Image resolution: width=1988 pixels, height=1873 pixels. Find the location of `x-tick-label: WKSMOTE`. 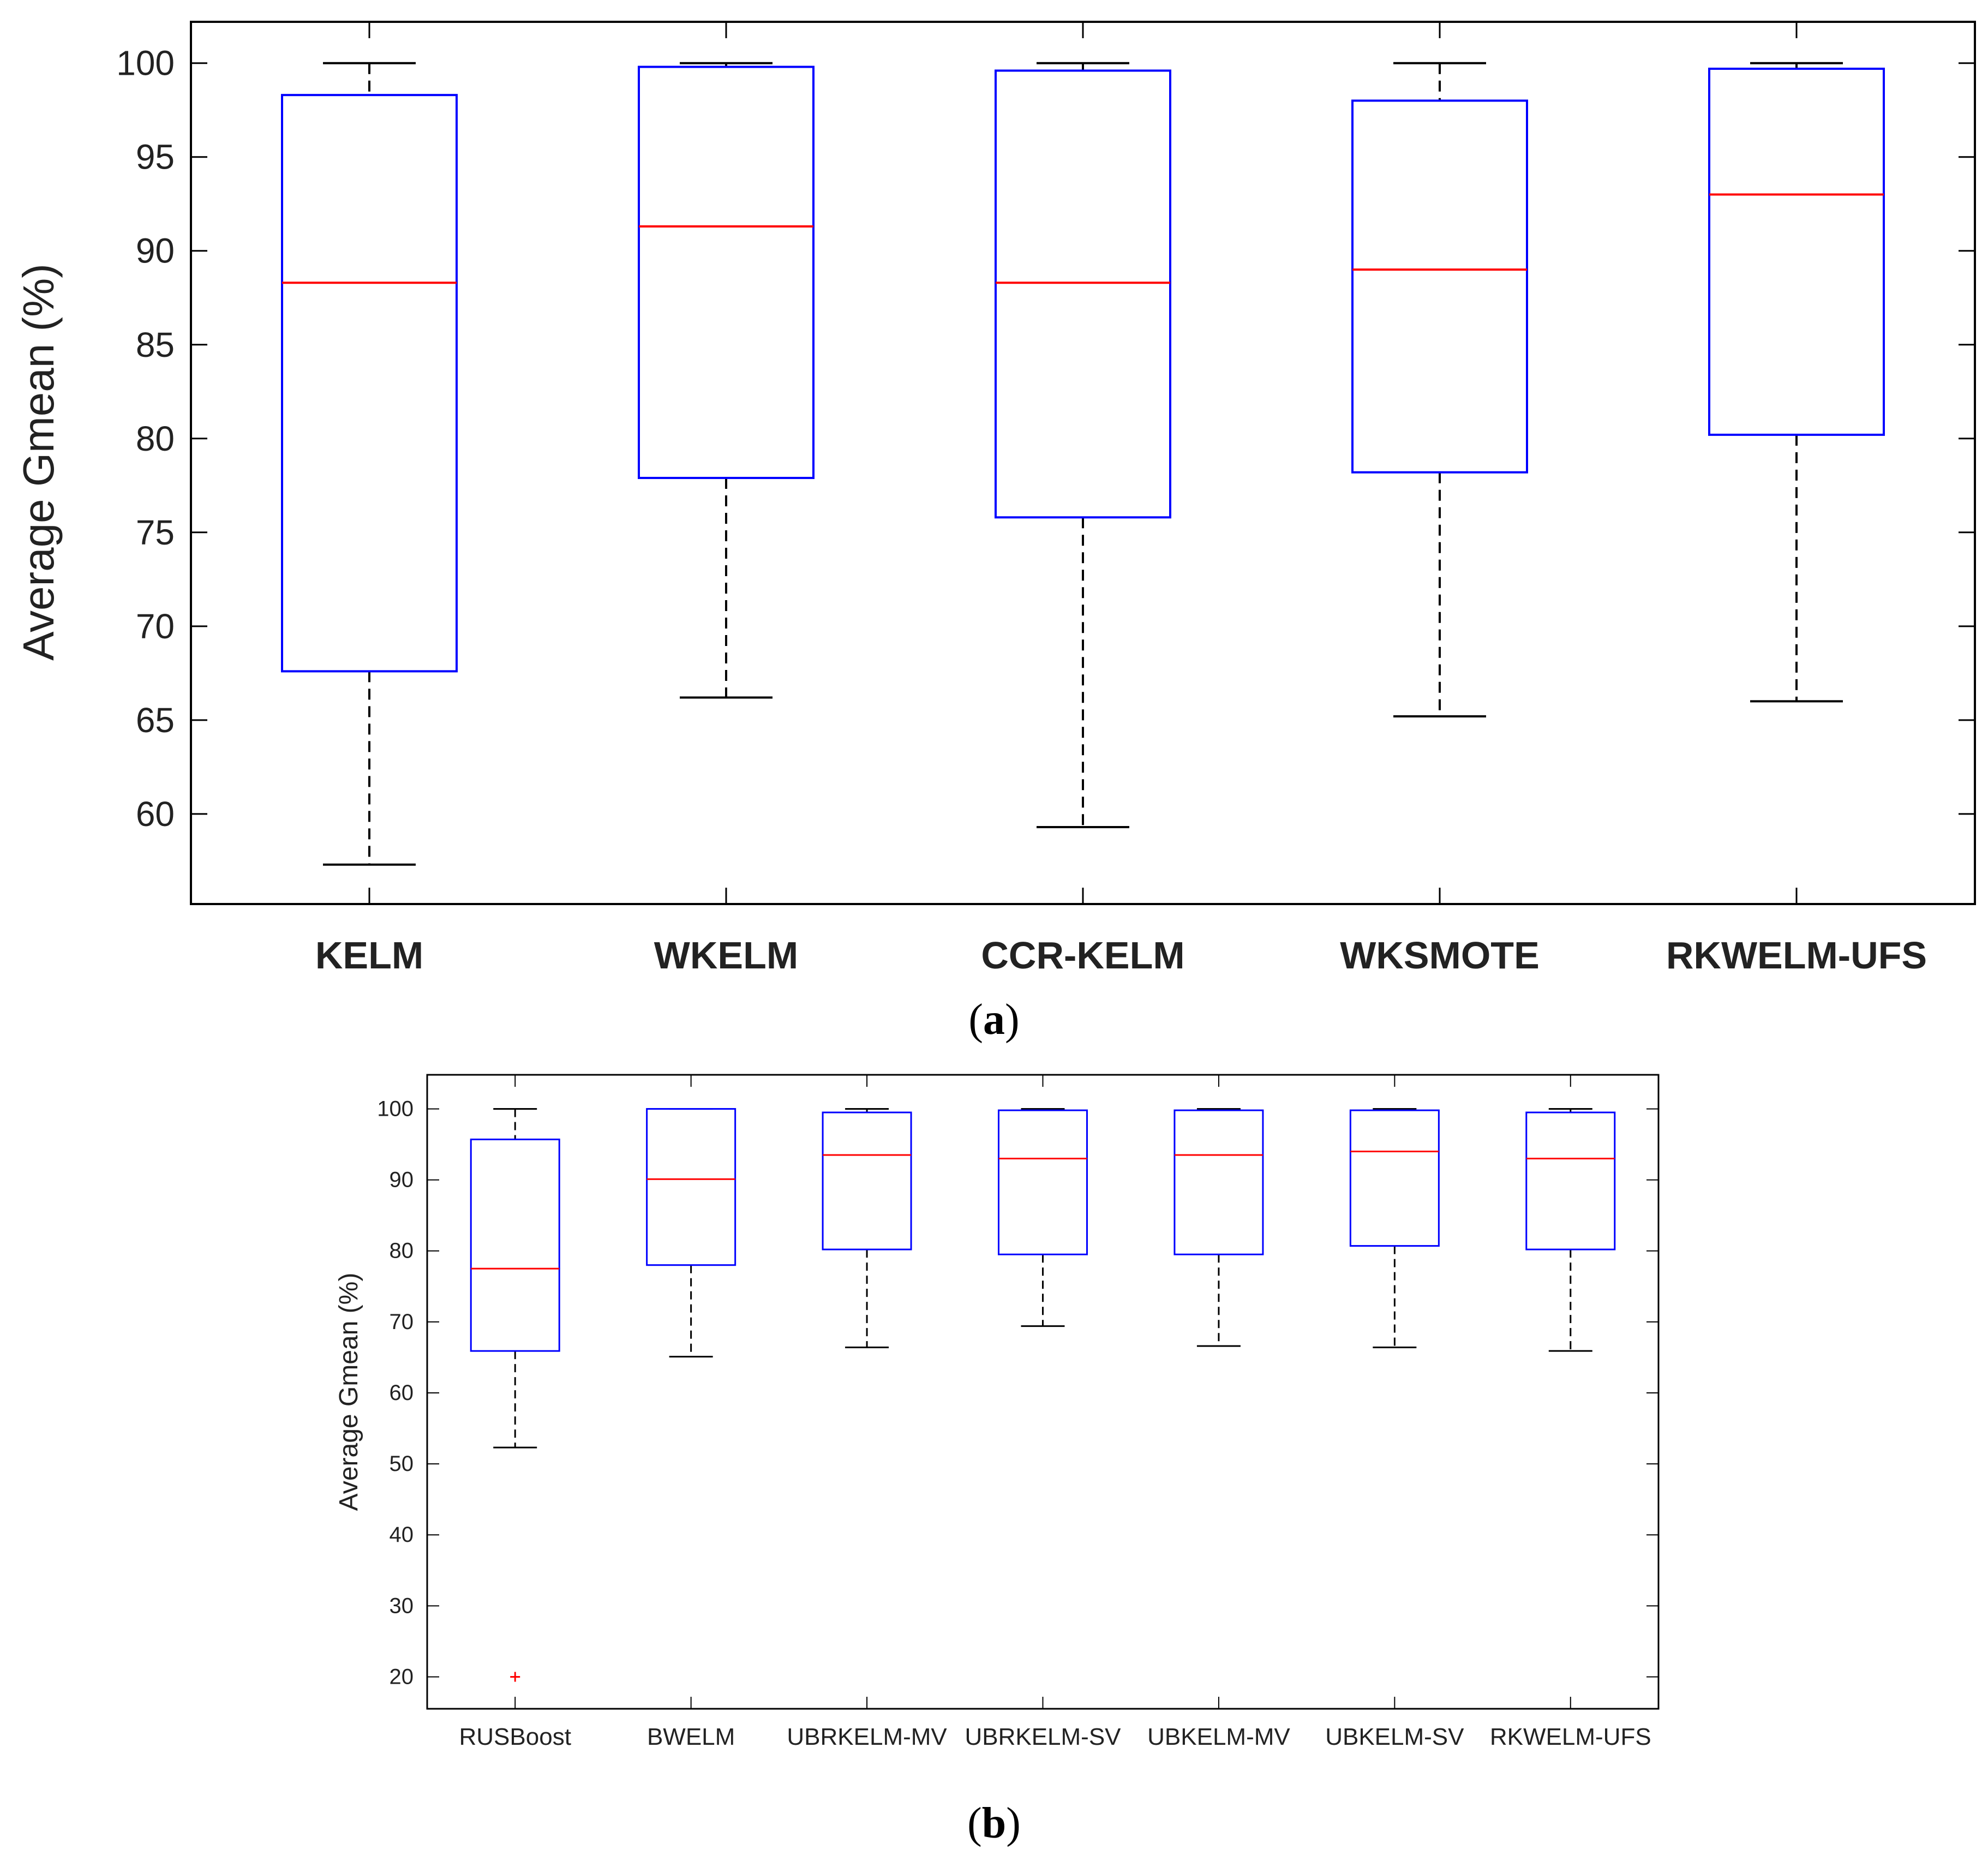

x-tick-label: WKSMOTE is located at coordinates (1440, 955).